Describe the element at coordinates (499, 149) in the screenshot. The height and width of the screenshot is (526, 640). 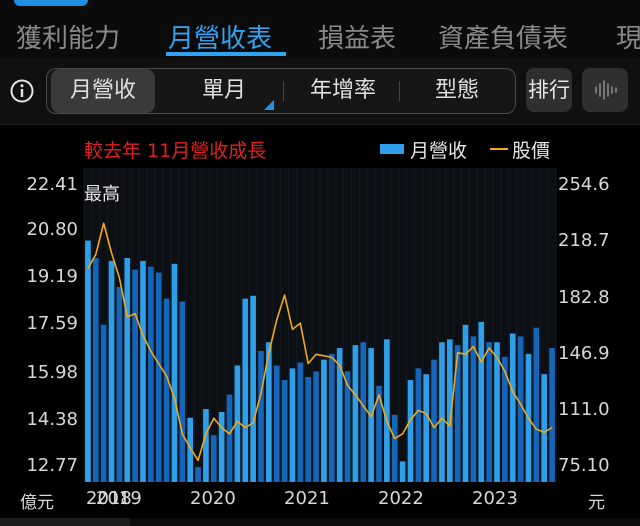
I see `legend-price-swatch` at that location.